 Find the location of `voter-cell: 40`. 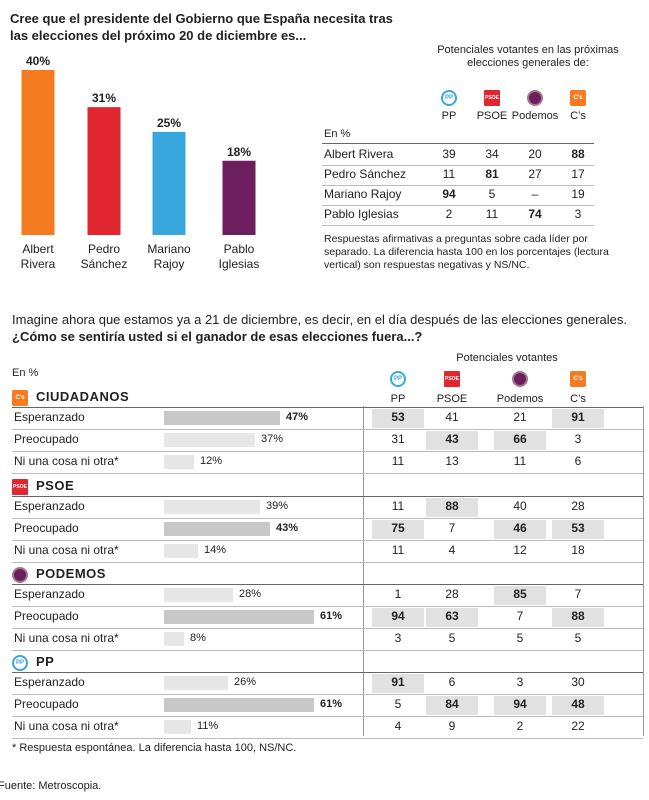

voter-cell: 40 is located at coordinates (520, 506).